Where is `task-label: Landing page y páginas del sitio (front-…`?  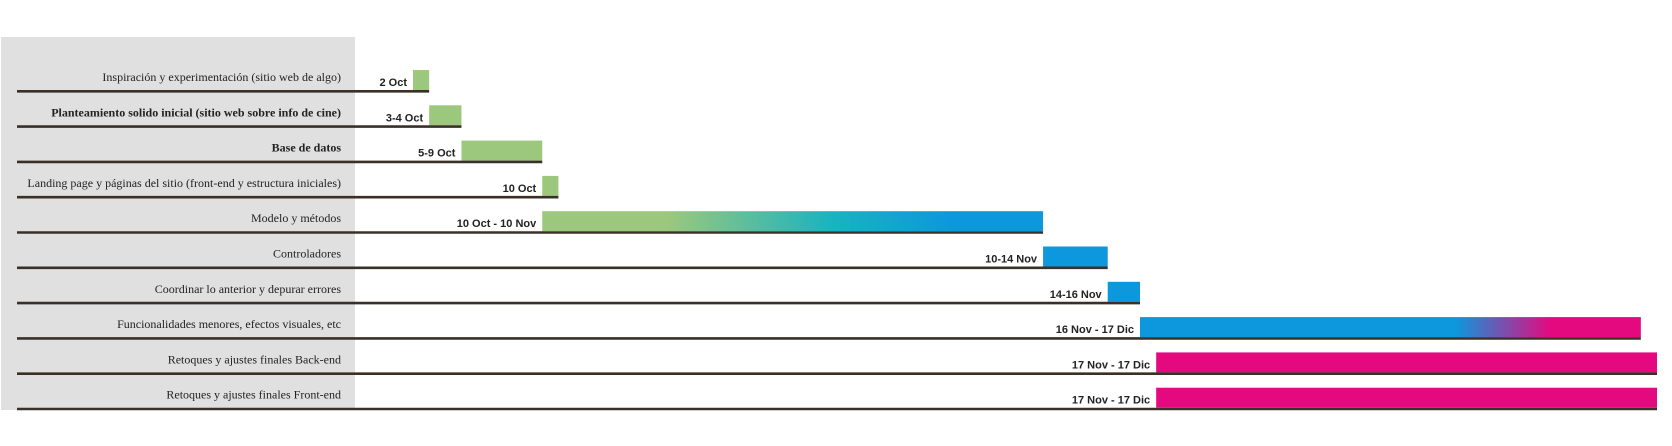
task-label: Landing page y páginas del sitio (front-… is located at coordinates (184, 183).